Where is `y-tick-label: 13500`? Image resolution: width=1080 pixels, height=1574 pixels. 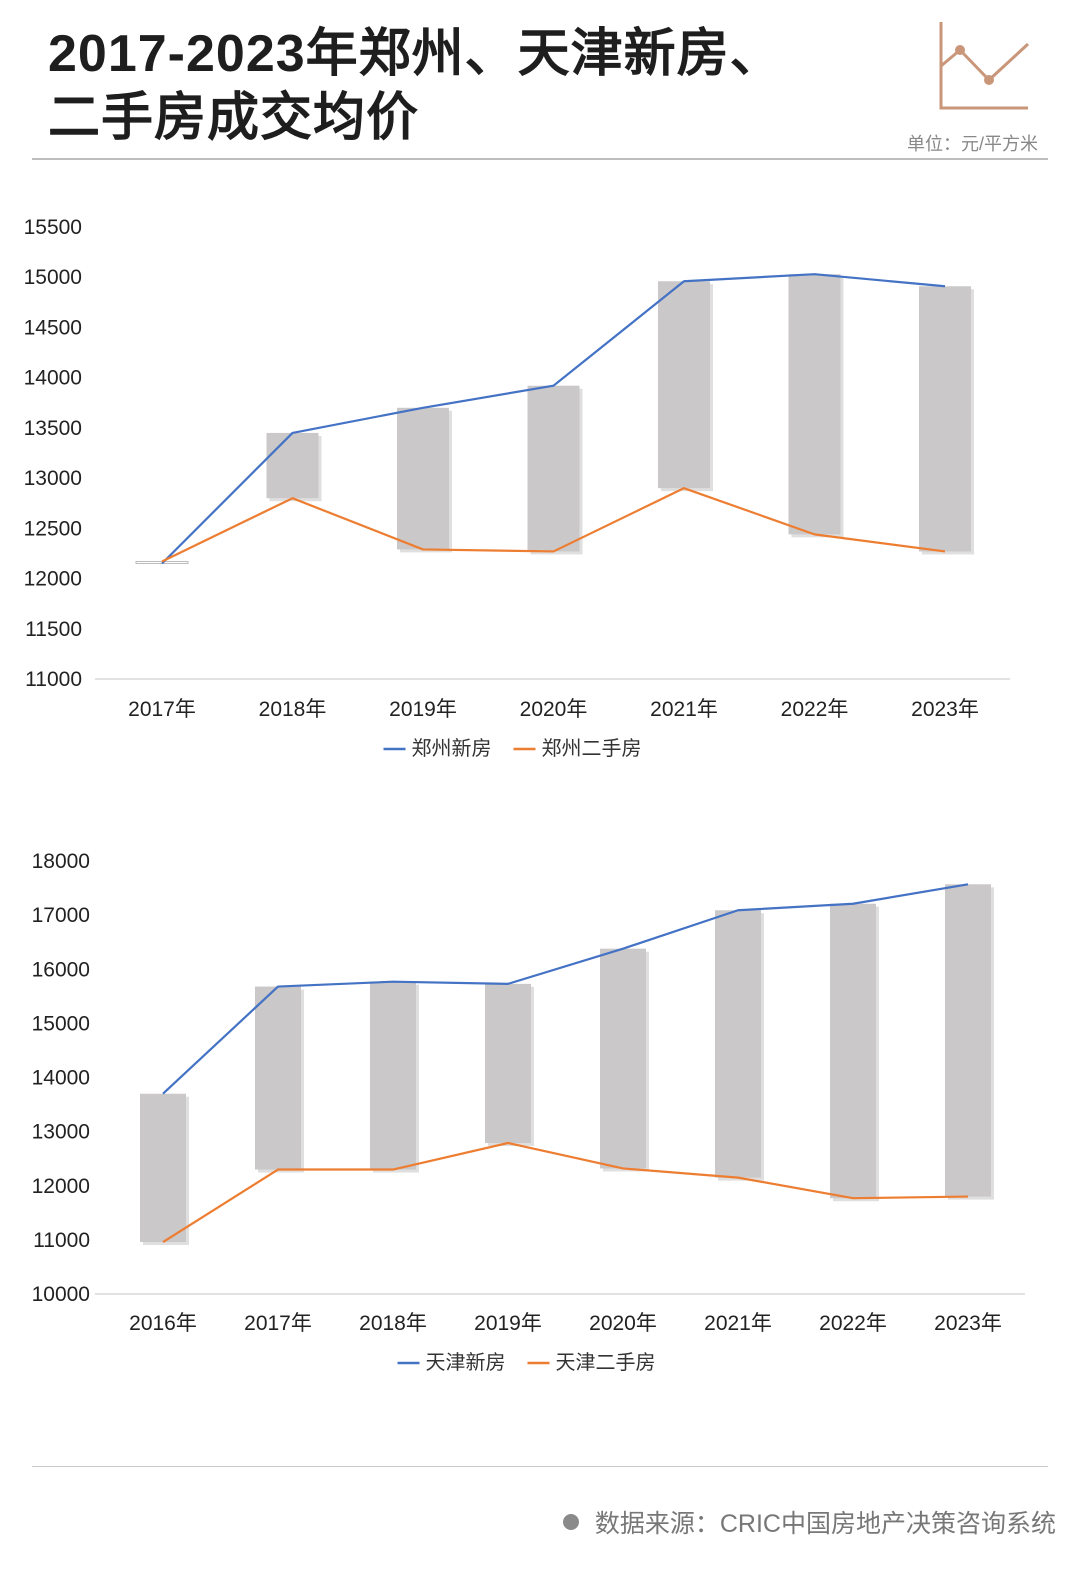
y-tick-label: 13500 is located at coordinates (53, 428).